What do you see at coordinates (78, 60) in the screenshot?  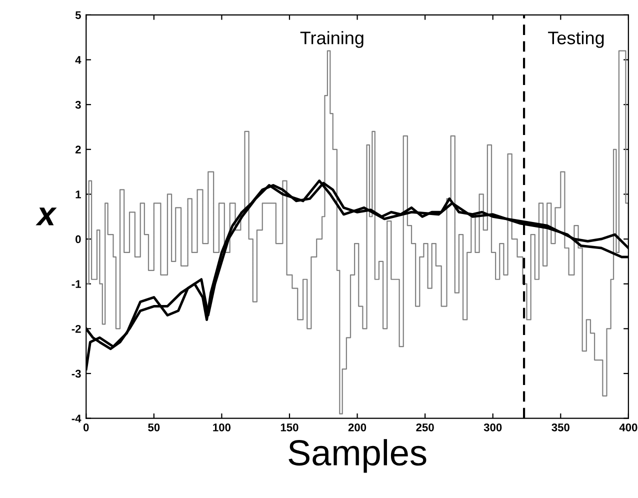 I see `y-tick-label: 4` at bounding box center [78, 60].